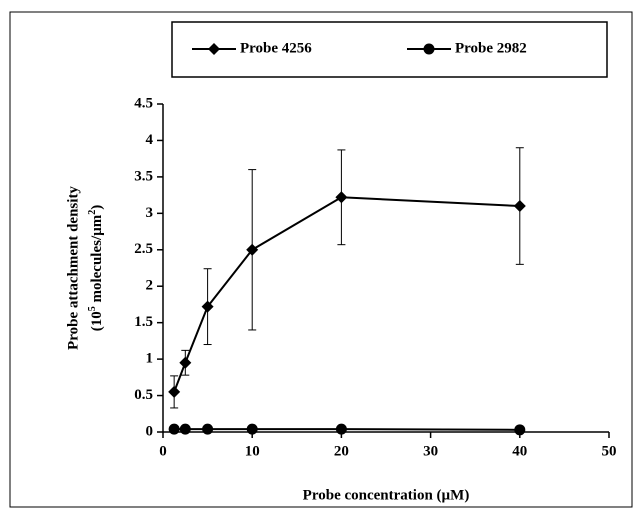 The image size is (641, 521). Describe the element at coordinates (150, 140) in the screenshot. I see `y-tick-label: 4` at that location.